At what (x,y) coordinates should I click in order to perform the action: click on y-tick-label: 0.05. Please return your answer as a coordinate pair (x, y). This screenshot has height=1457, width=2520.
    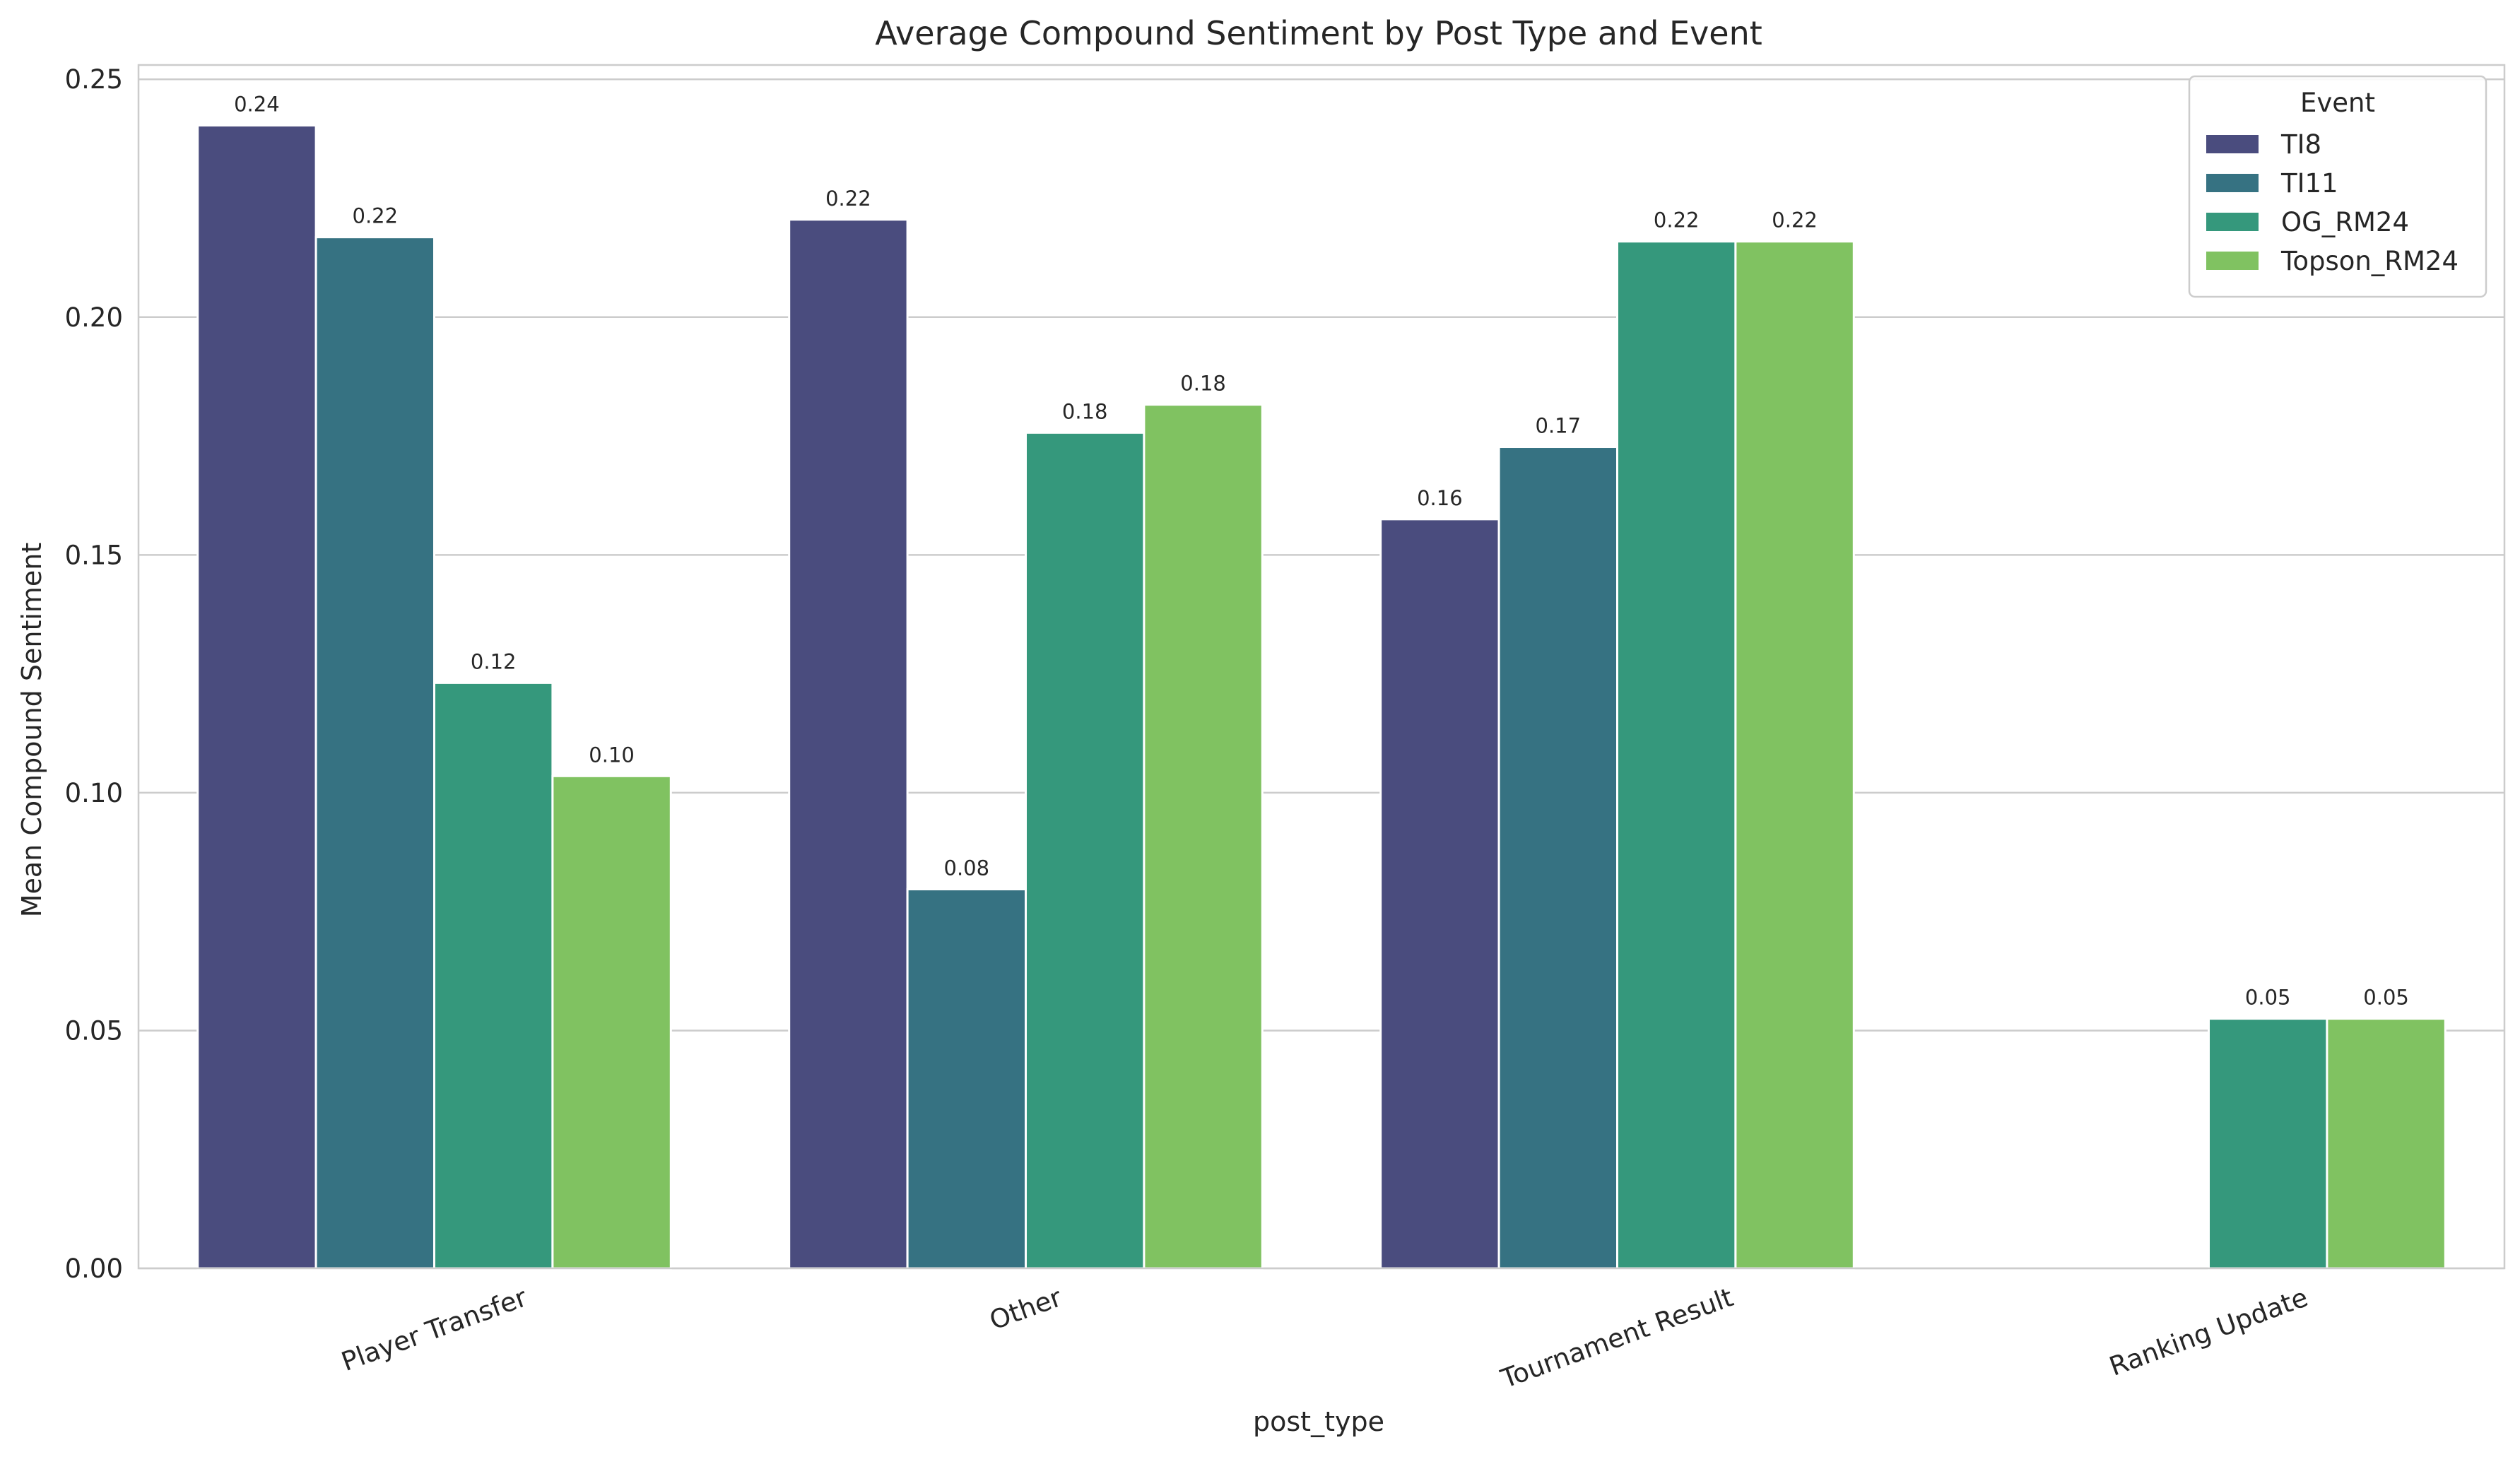
    Looking at the image, I should click on (94, 1030).